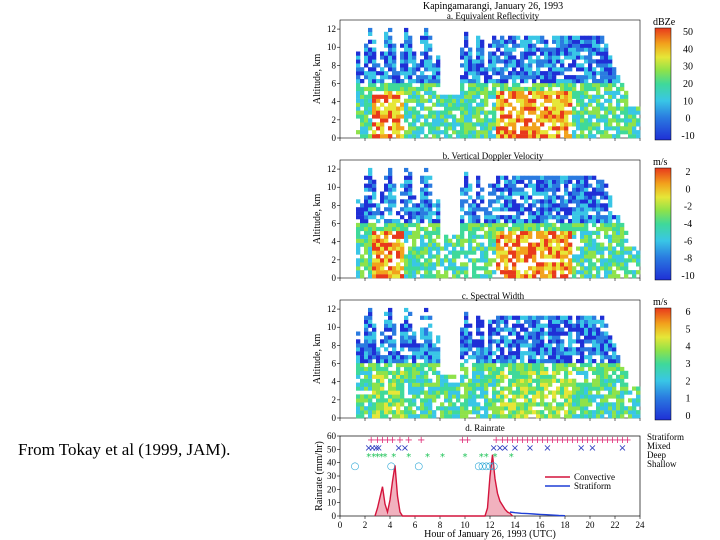  Describe the element at coordinates (332, 489) in the screenshot. I see `rain-y-tick-label: 20` at that location.